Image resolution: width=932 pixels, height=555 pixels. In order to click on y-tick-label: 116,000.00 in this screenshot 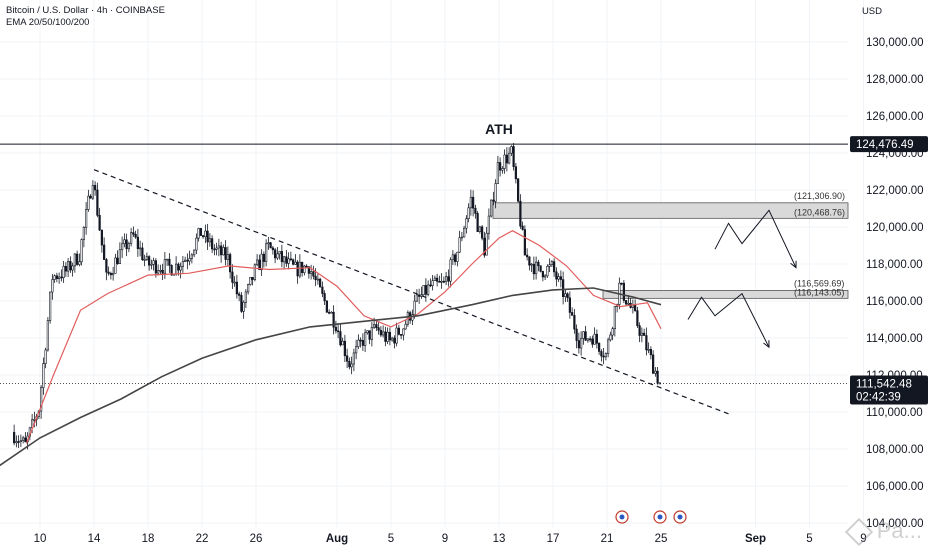, I will do `click(894, 302)`.